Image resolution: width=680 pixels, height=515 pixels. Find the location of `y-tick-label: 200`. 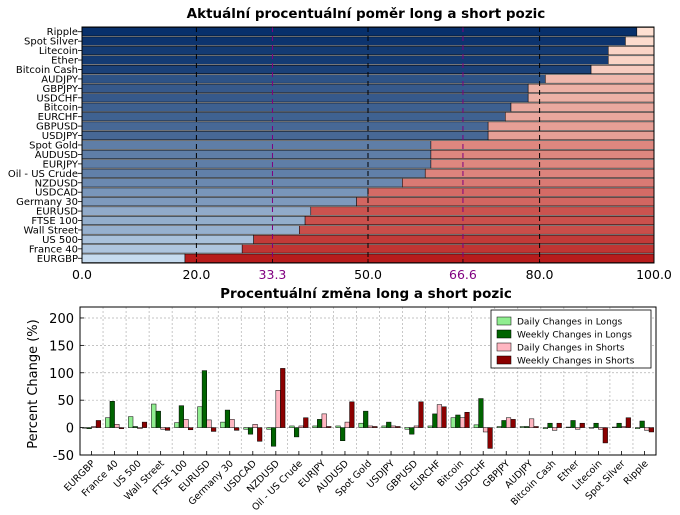

y-tick-label: 200 is located at coordinates (61, 319).